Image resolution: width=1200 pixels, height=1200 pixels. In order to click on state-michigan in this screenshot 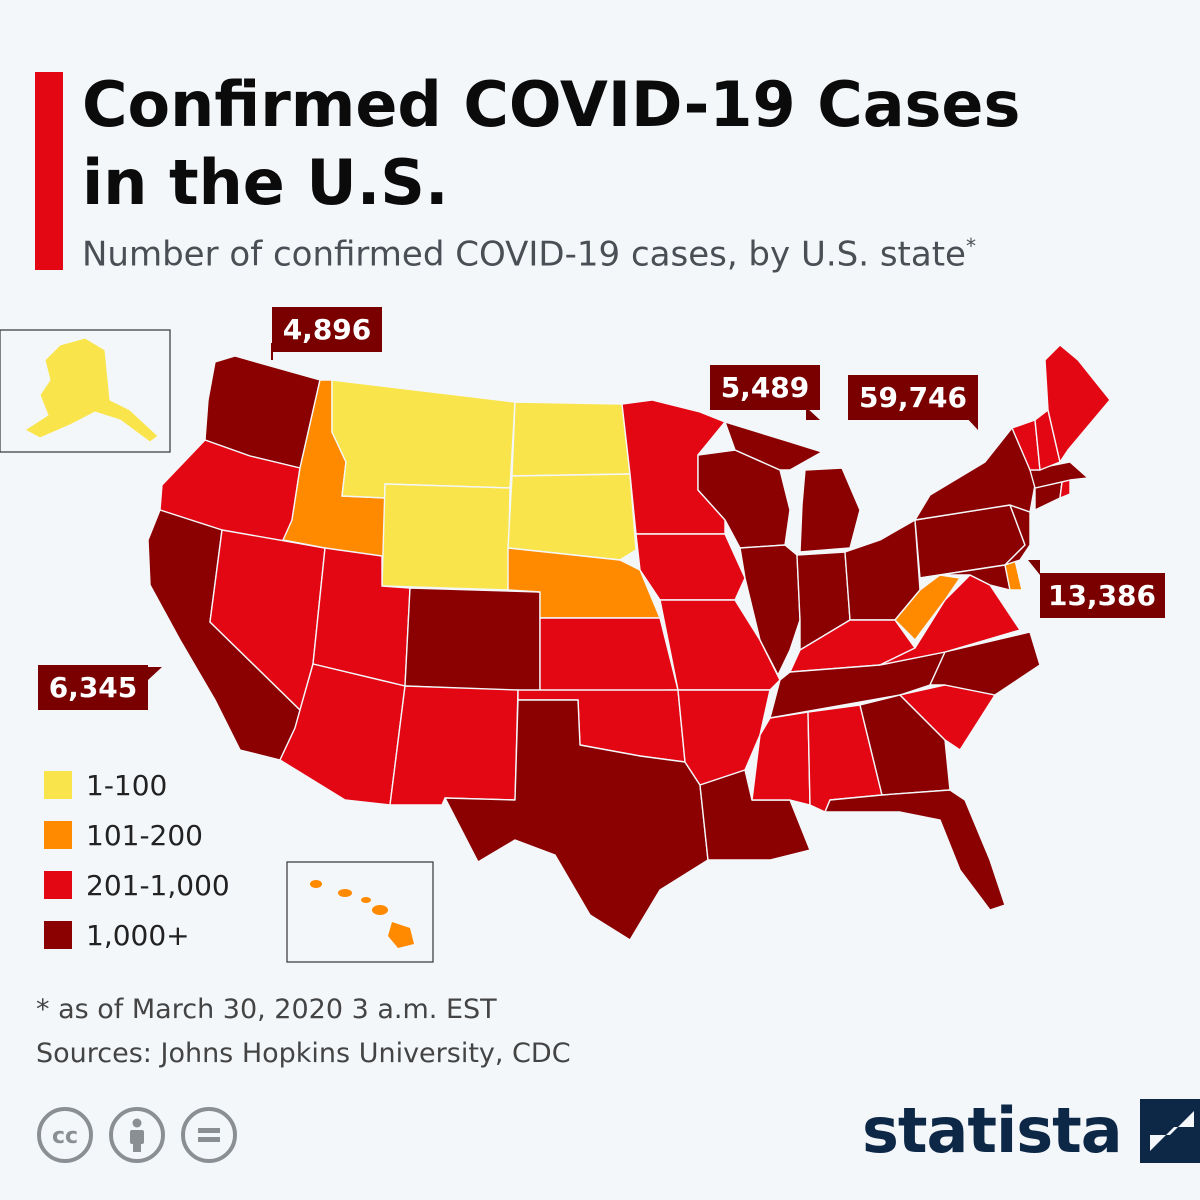, I will do `click(792, 487)`.